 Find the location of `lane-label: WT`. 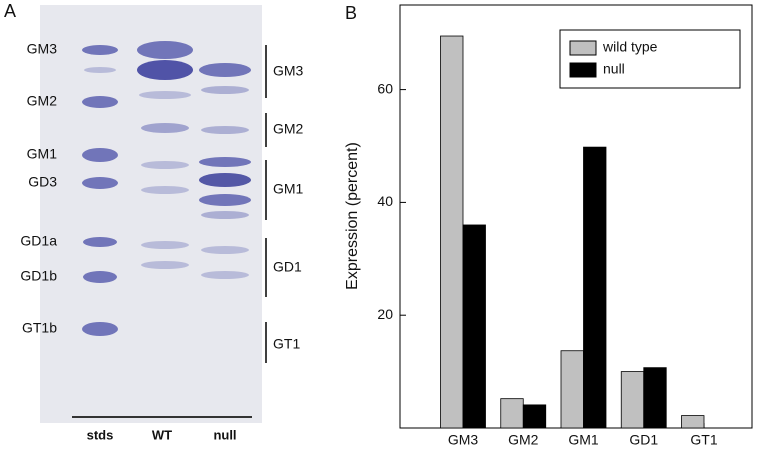

lane-label: WT is located at coordinates (162, 434).